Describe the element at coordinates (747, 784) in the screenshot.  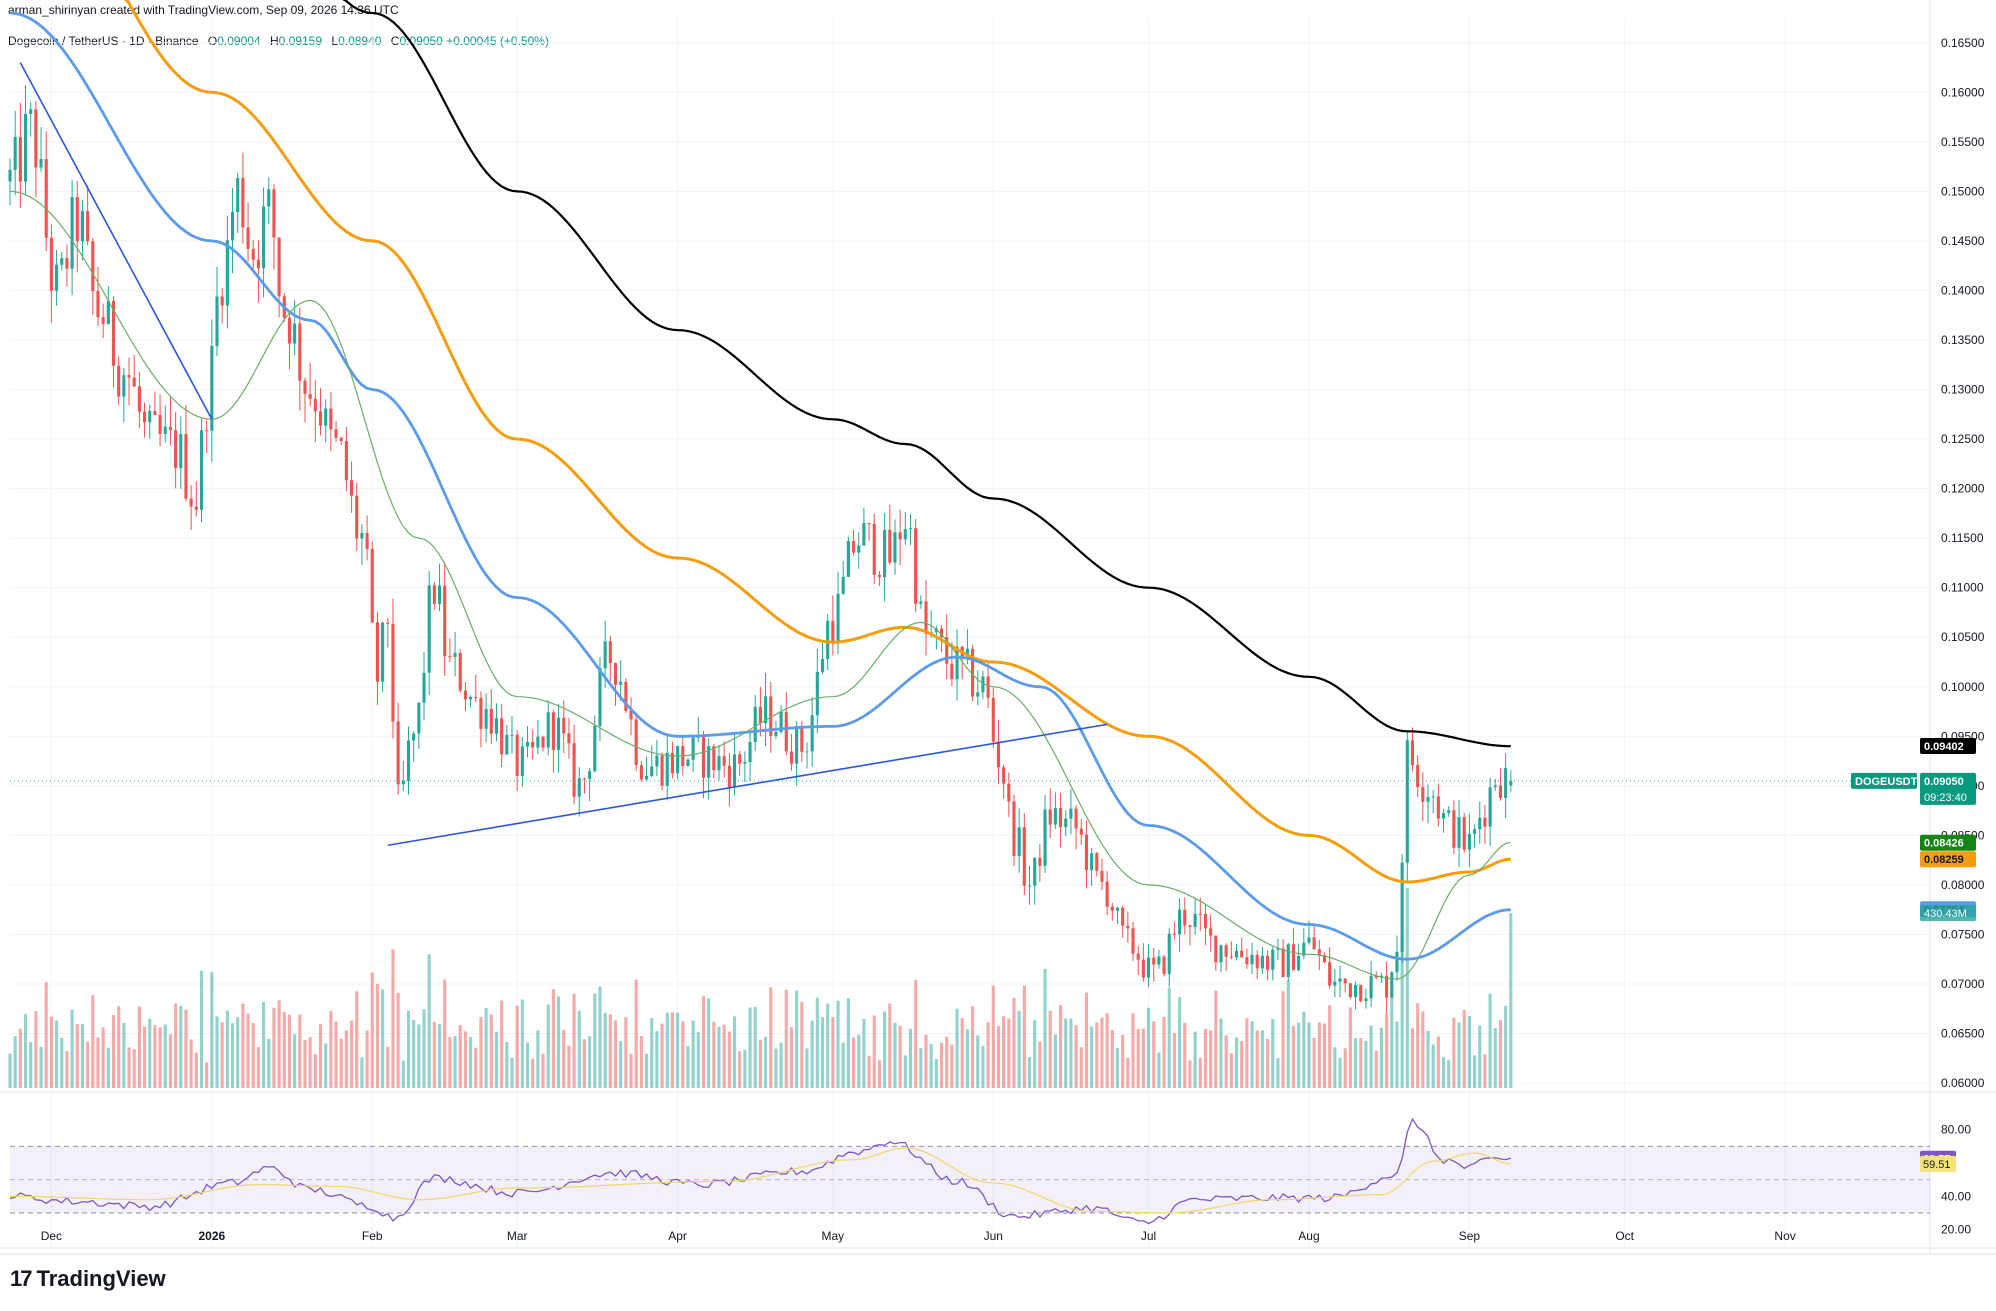
I see `trendline` at that location.